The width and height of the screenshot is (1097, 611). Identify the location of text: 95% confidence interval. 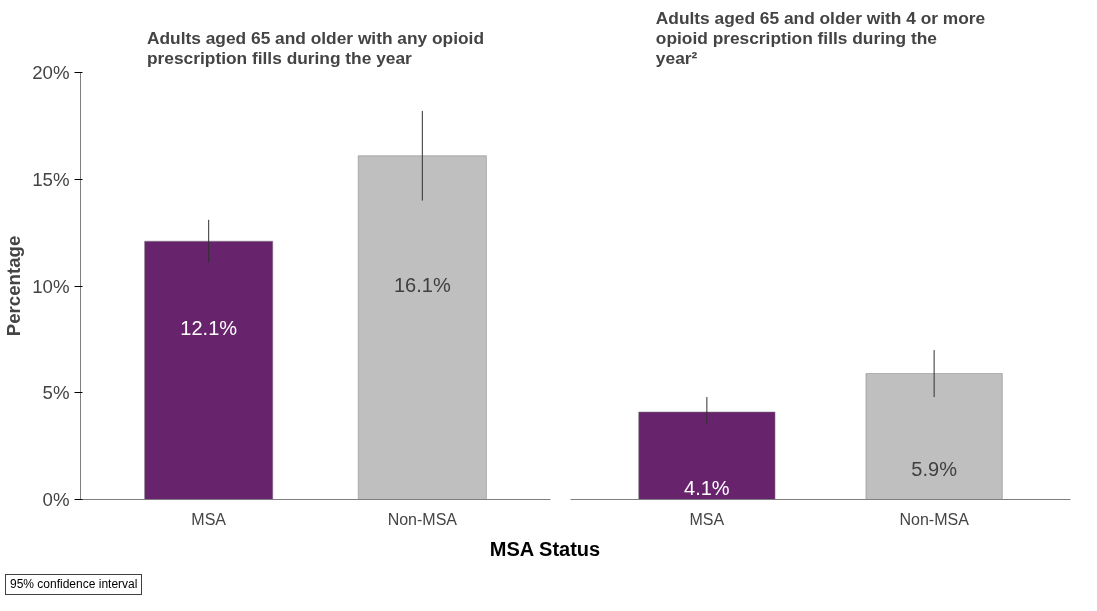
(74, 584).